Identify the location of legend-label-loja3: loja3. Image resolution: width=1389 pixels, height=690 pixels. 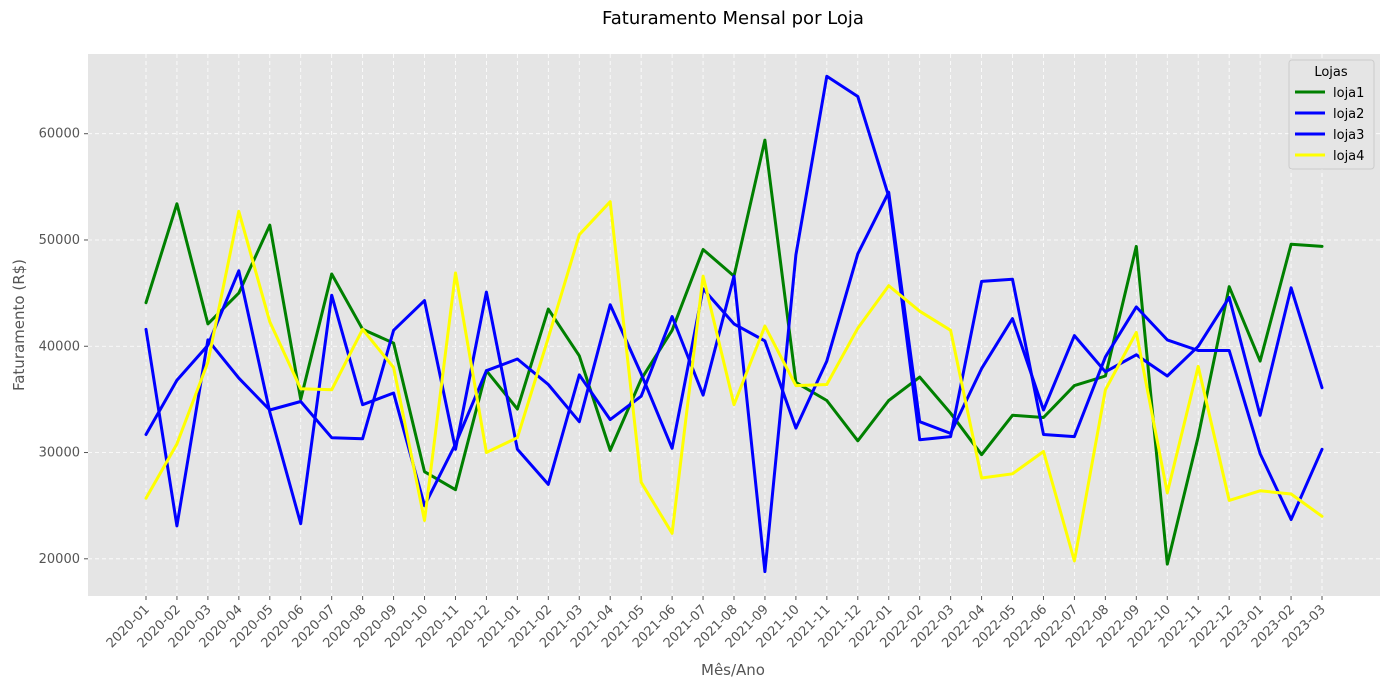
(1348, 135).